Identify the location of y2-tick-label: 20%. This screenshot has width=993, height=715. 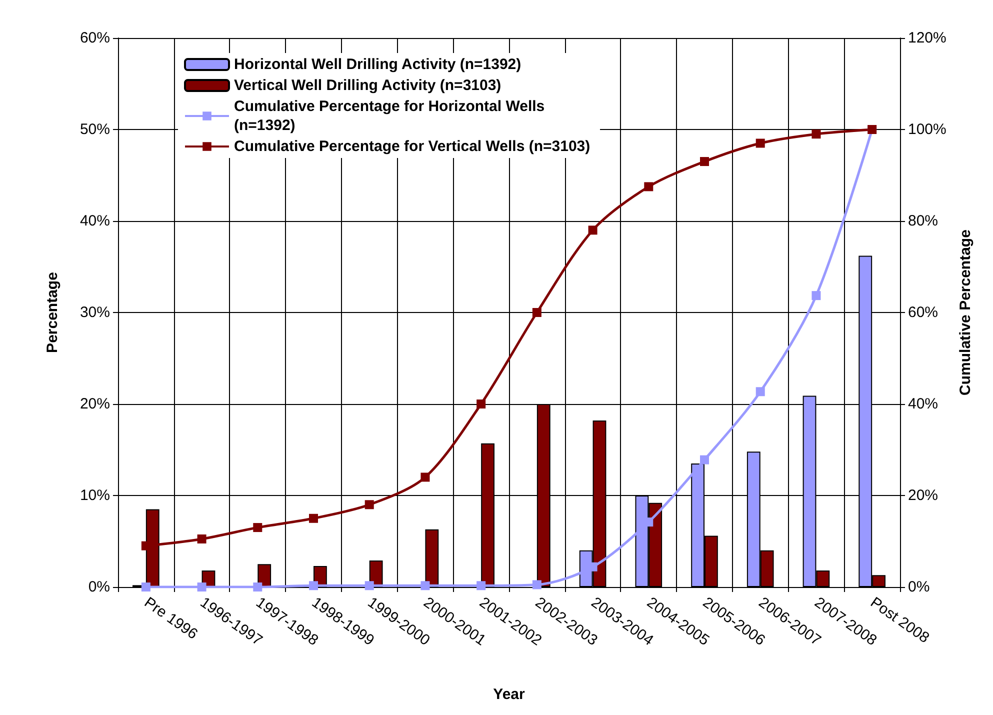
(923, 495).